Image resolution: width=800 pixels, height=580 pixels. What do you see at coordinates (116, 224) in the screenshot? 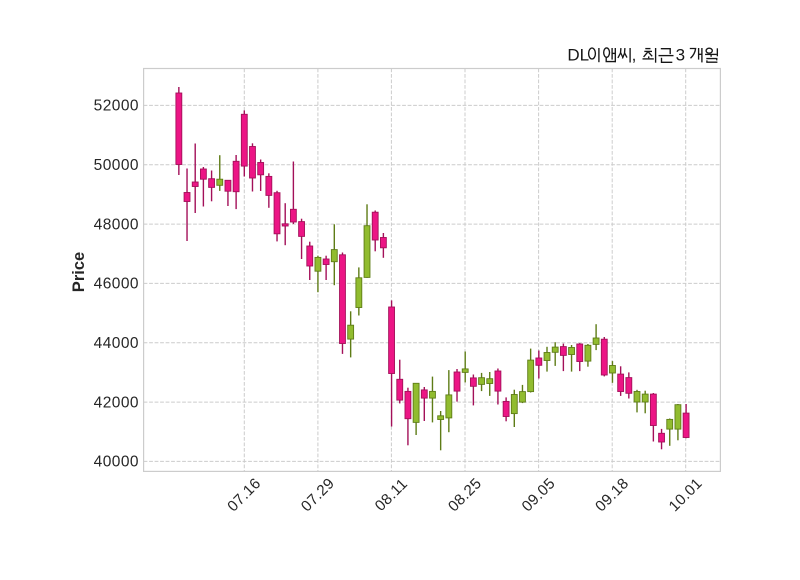
I see `svg-text: 48000` at bounding box center [116, 224].